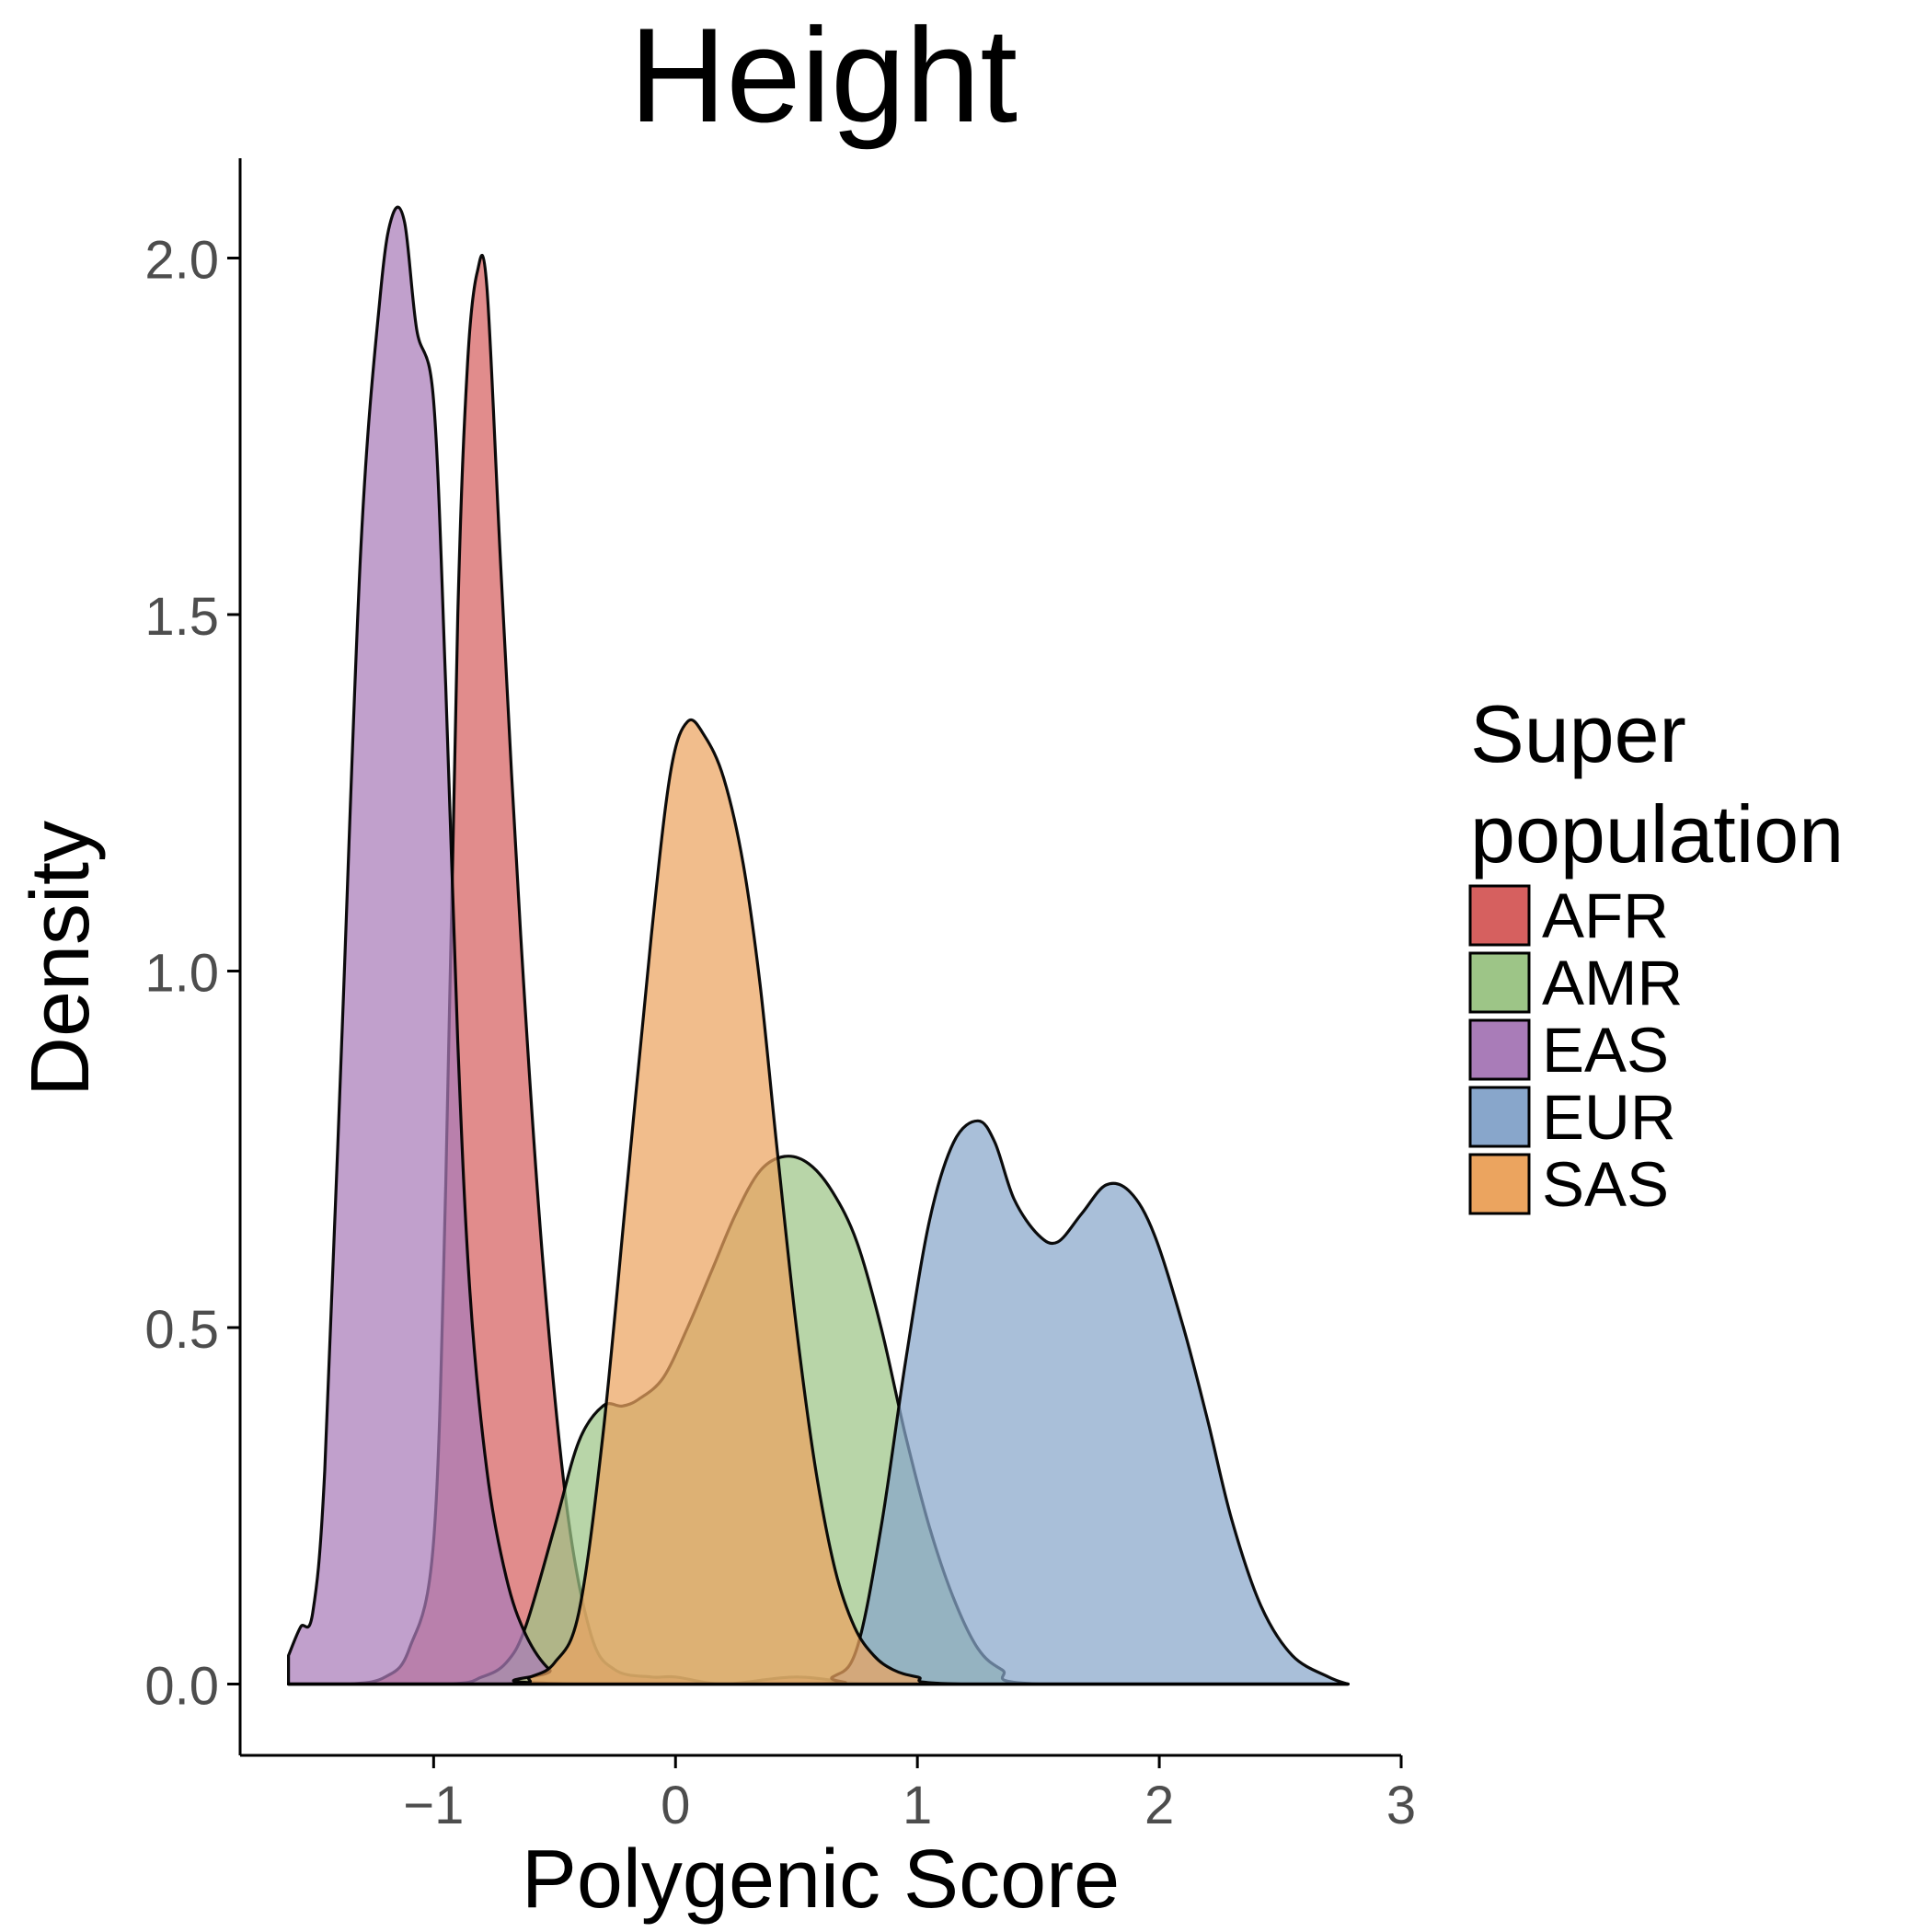 The image size is (1932, 1932). I want to click on x-axis-title: Polygenic Score, so click(821, 1880).